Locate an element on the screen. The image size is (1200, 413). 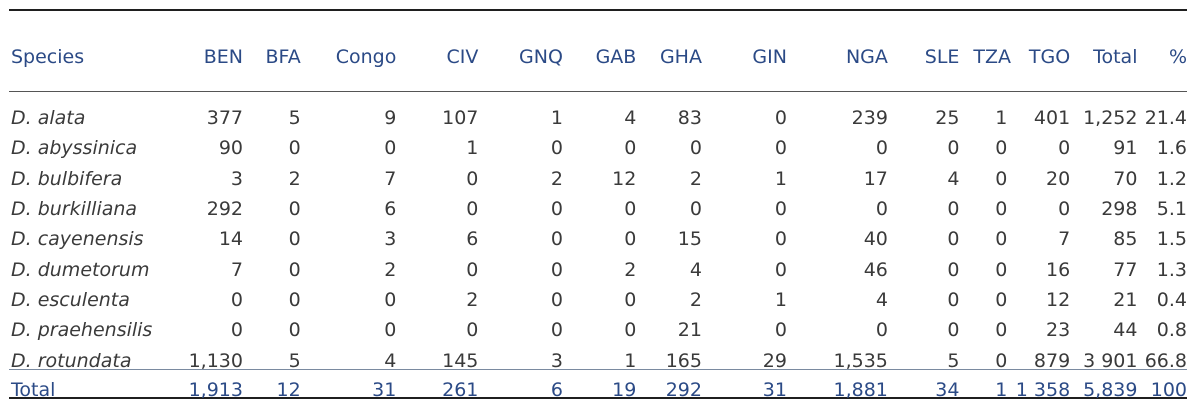
count-cell: 107 is located at coordinates (460, 118).